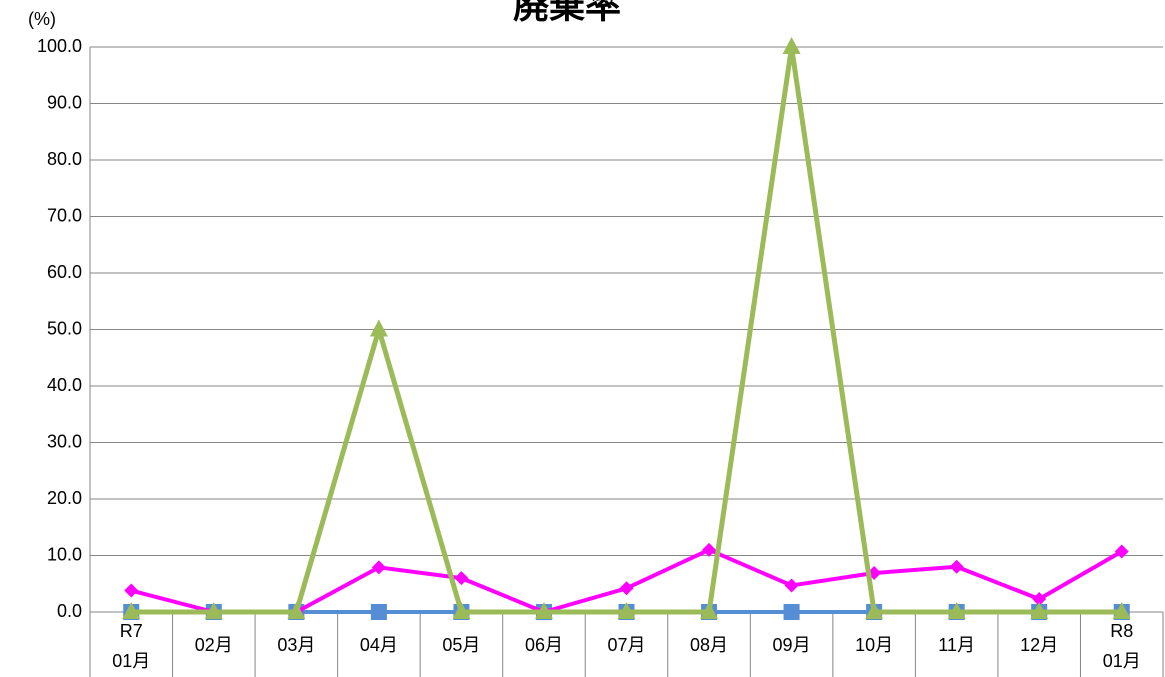 Image resolution: width=1165 pixels, height=677 pixels. Describe the element at coordinates (64, 328) in the screenshot. I see `y-tick-label: 50.0` at that location.